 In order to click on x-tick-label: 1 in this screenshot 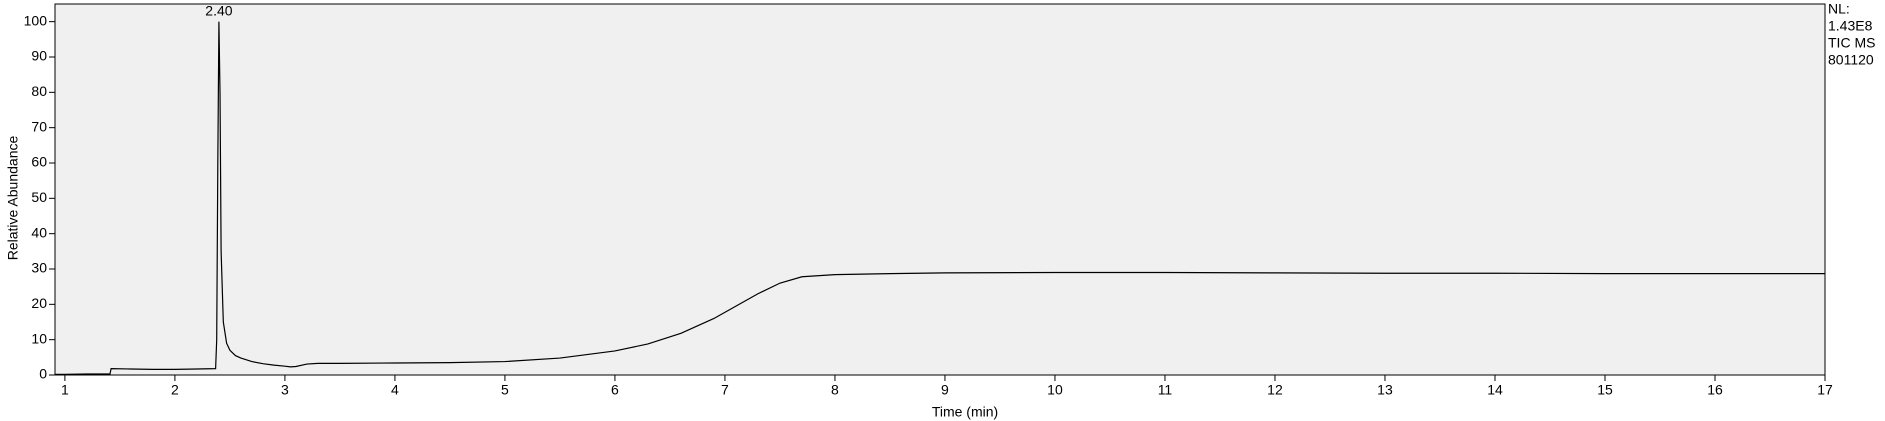, I will do `click(65, 390)`.